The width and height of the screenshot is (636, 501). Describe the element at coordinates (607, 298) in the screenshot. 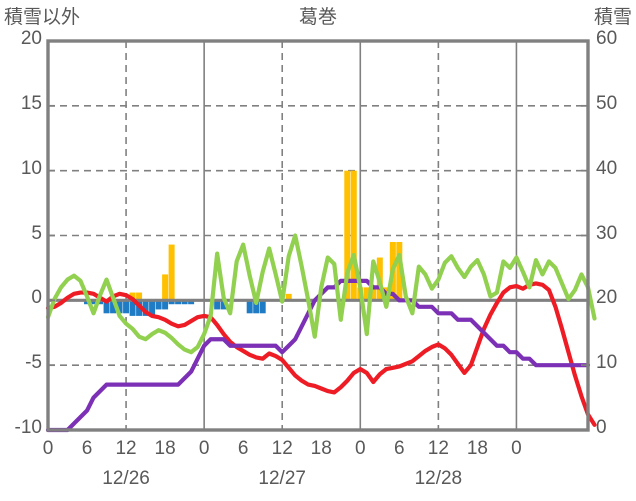

I see `y-tick-label-right: 20` at that location.